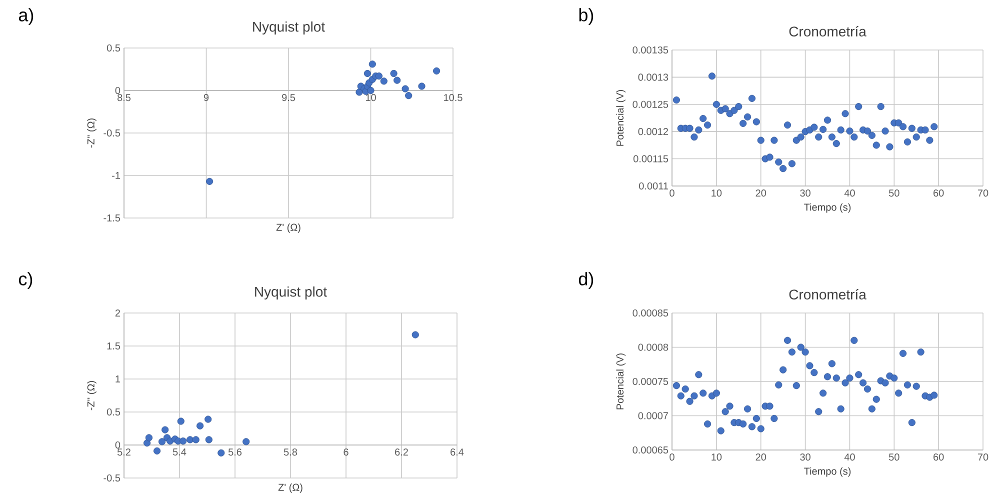  What do you see at coordinates (118, 379) in the screenshot?
I see `y-tick-label: 1` at bounding box center [118, 379].